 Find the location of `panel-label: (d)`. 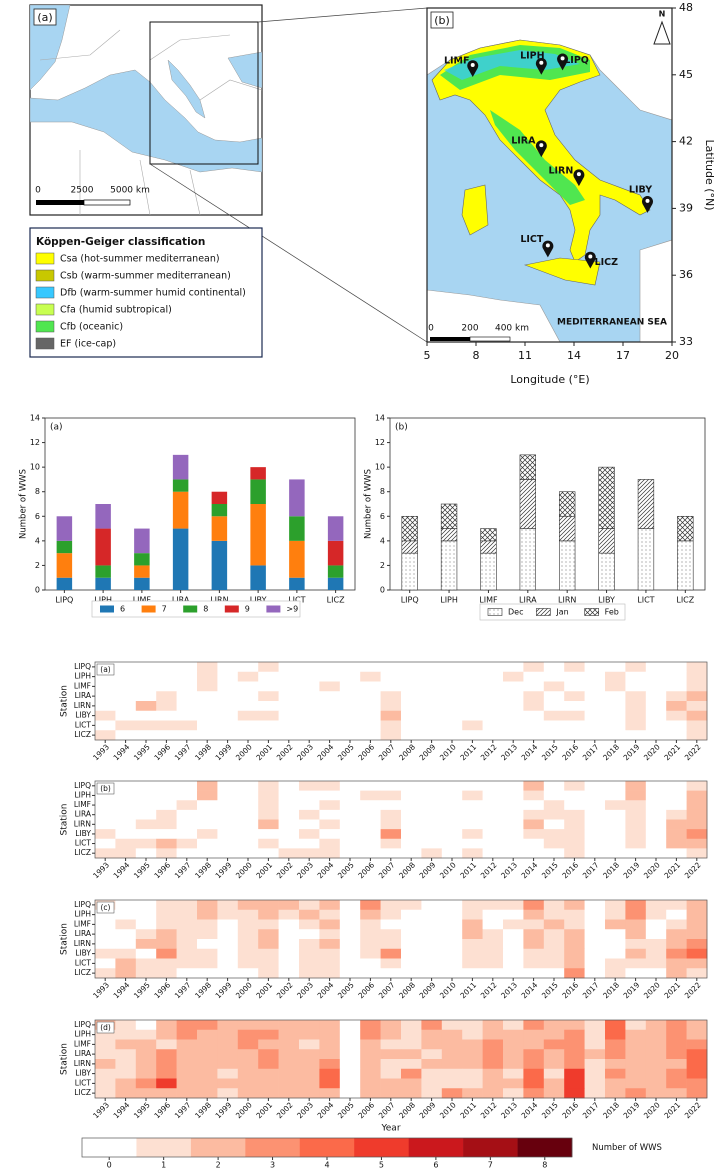

panel-label: (d) is located at coordinates (105, 1027).